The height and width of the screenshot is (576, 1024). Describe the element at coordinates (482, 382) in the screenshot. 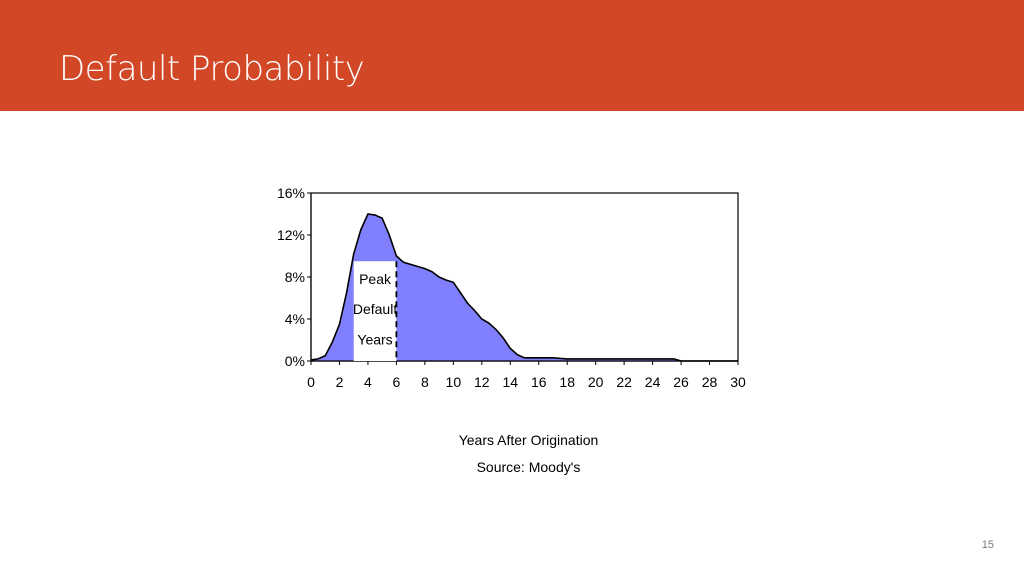

I see `x-tick-label: 12` at that location.